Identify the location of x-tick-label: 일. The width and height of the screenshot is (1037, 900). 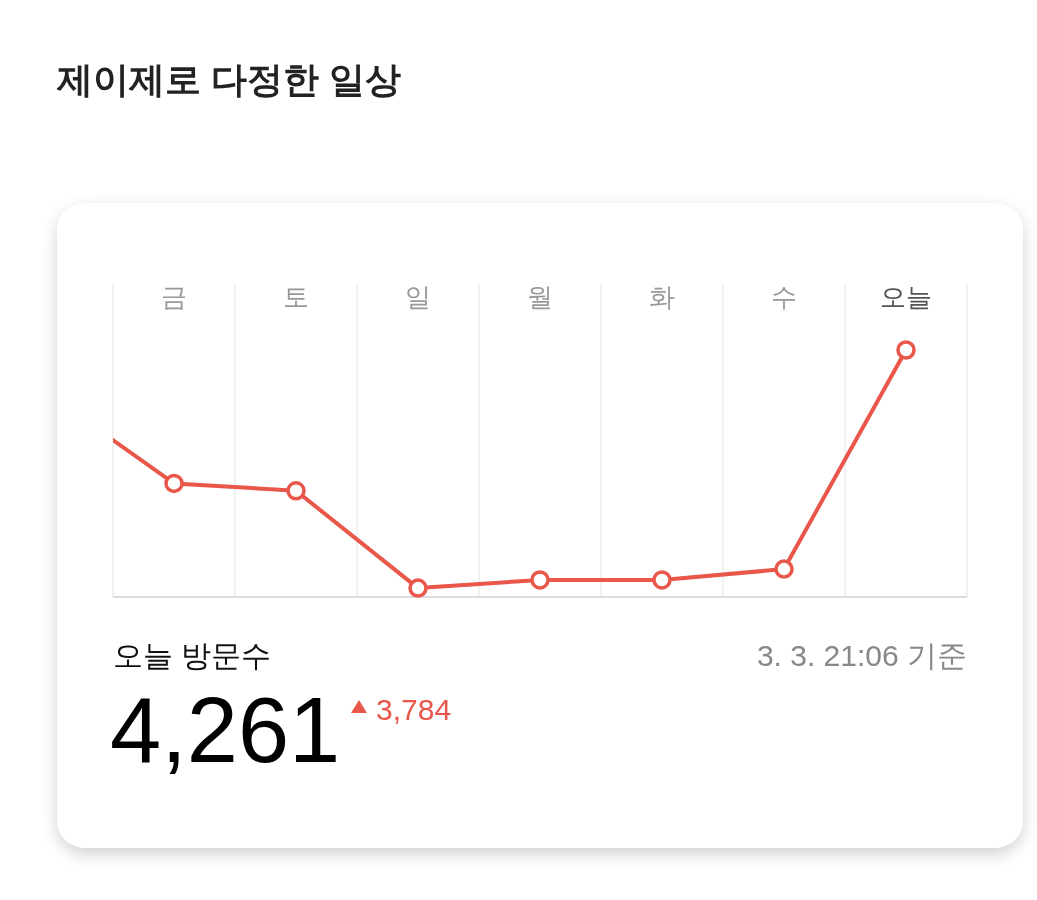
(418, 297).